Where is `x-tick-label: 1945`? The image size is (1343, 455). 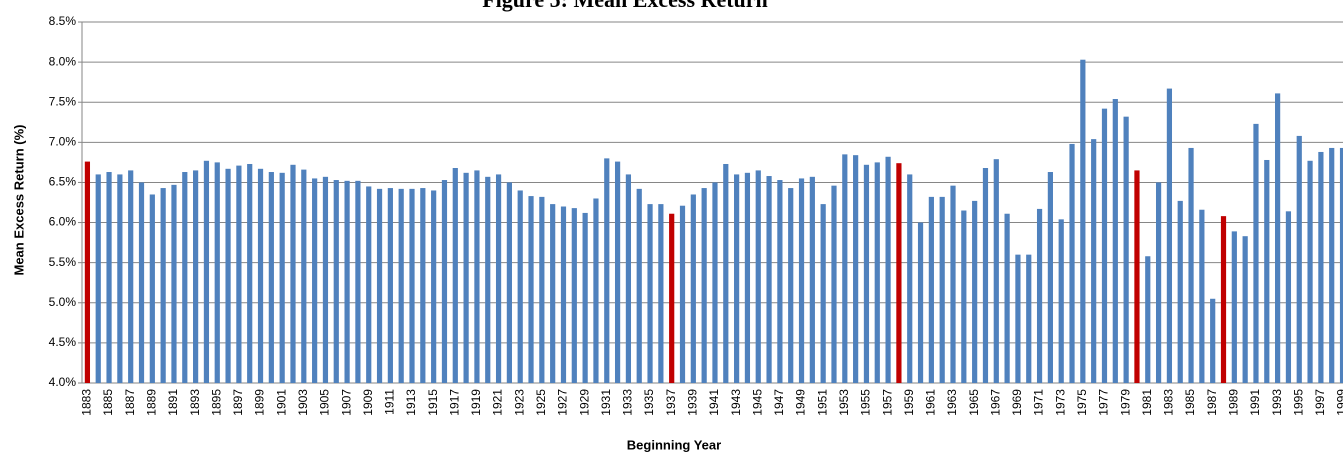 x-tick-label: 1945 is located at coordinates (757, 402).